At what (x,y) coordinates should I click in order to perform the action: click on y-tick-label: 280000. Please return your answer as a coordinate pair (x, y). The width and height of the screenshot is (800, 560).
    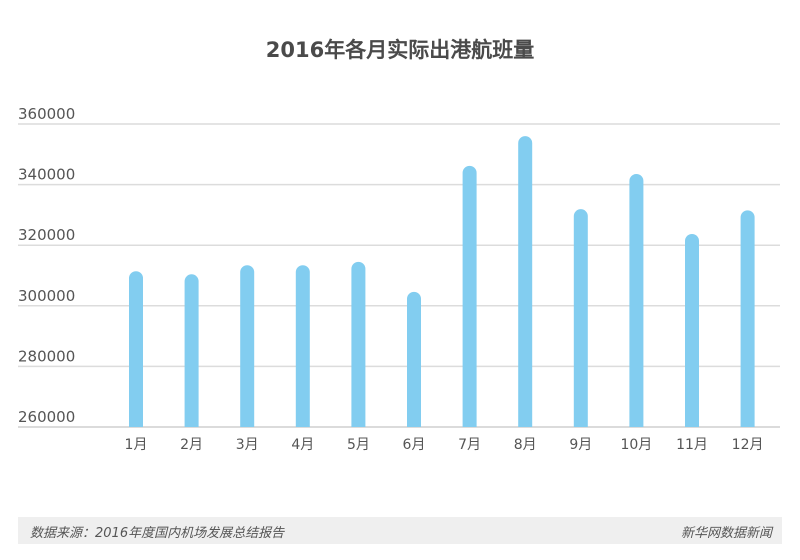
    Looking at the image, I should click on (46, 356).